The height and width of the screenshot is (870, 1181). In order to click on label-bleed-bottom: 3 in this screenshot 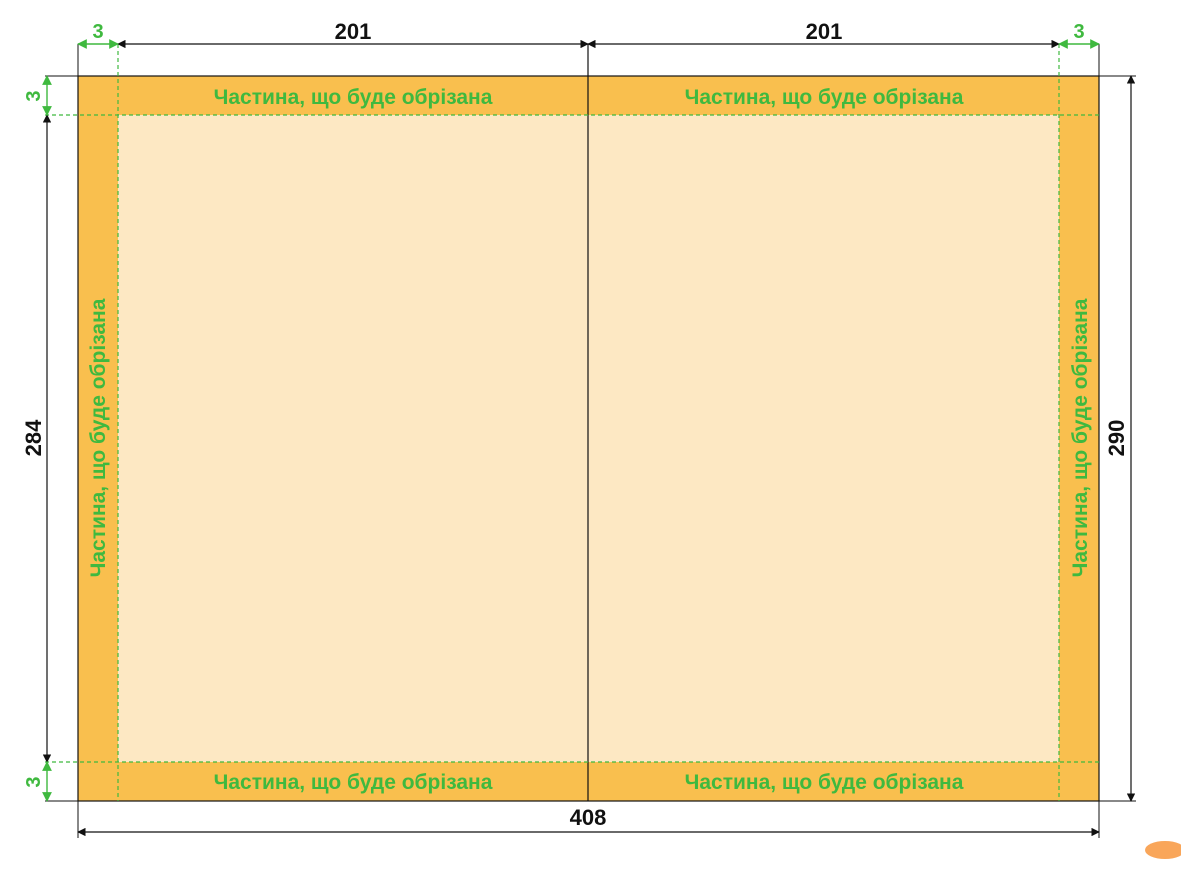, I will do `click(34, 781)`.